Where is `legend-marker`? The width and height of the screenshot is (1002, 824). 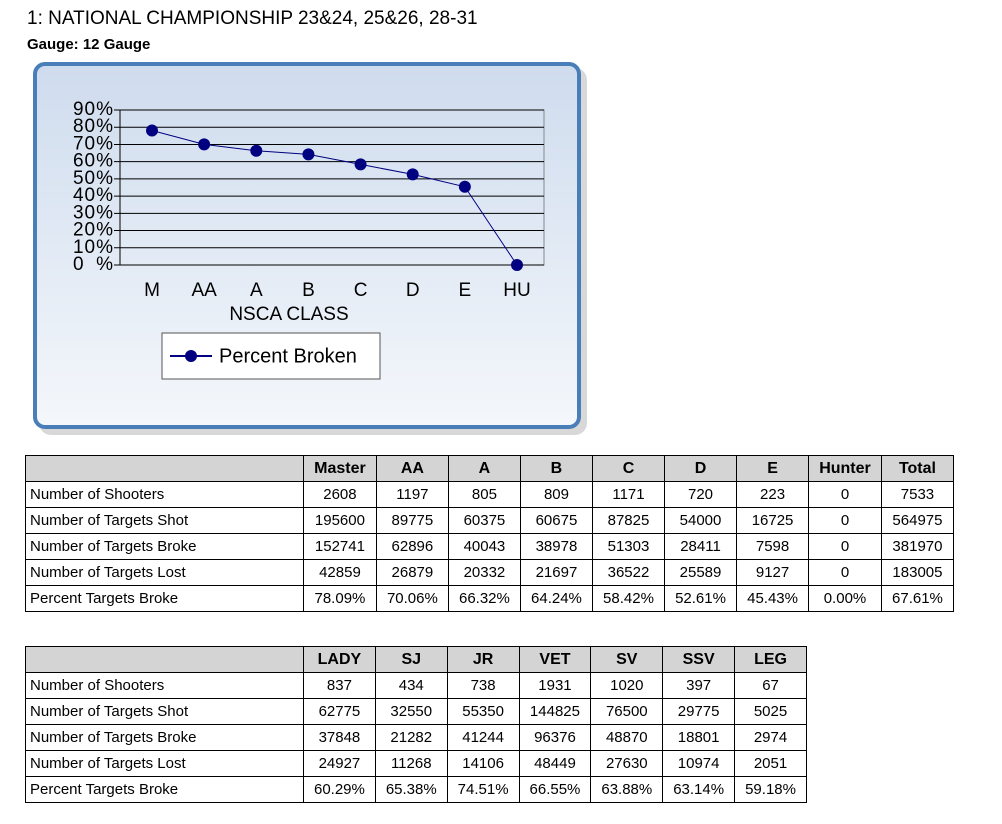
legend-marker is located at coordinates (191, 356).